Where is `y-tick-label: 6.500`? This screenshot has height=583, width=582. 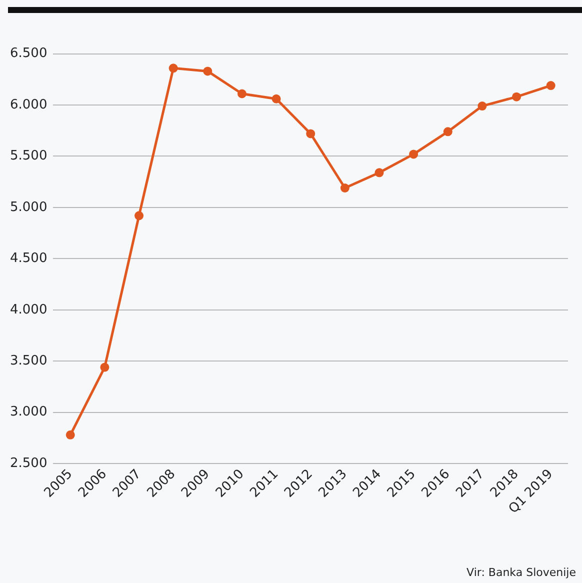
y-tick-label: 6.500 is located at coordinates (29, 54).